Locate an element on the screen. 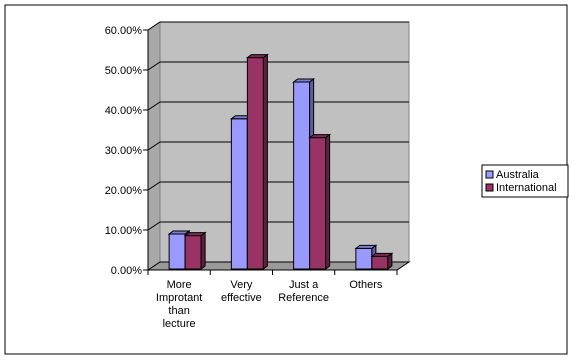  y-tick-label: 0.00% is located at coordinates (126, 271).